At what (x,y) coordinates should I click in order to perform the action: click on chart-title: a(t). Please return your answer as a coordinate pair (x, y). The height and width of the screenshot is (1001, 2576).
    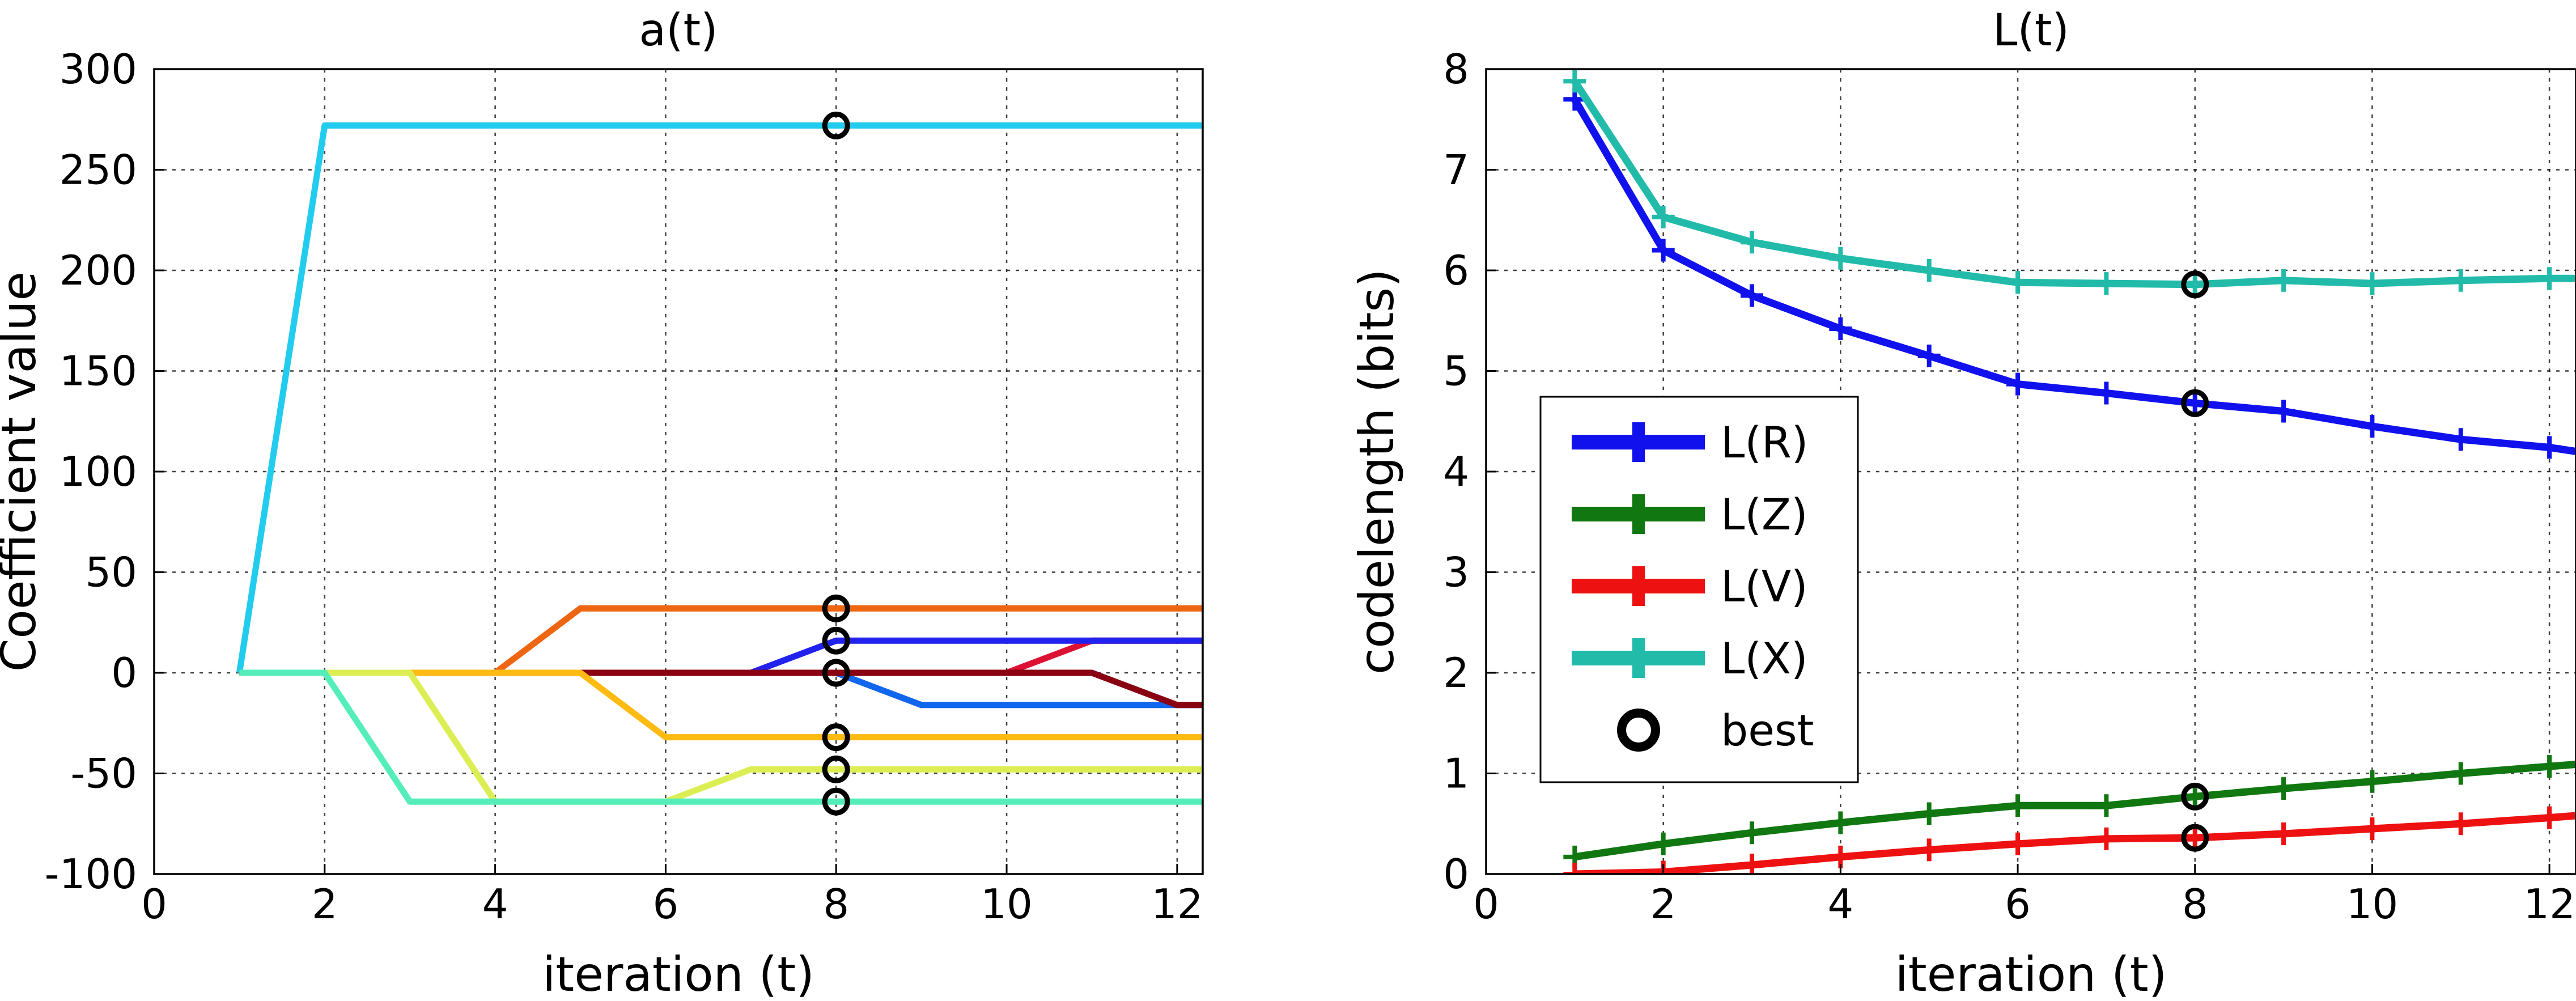
    Looking at the image, I should click on (678, 30).